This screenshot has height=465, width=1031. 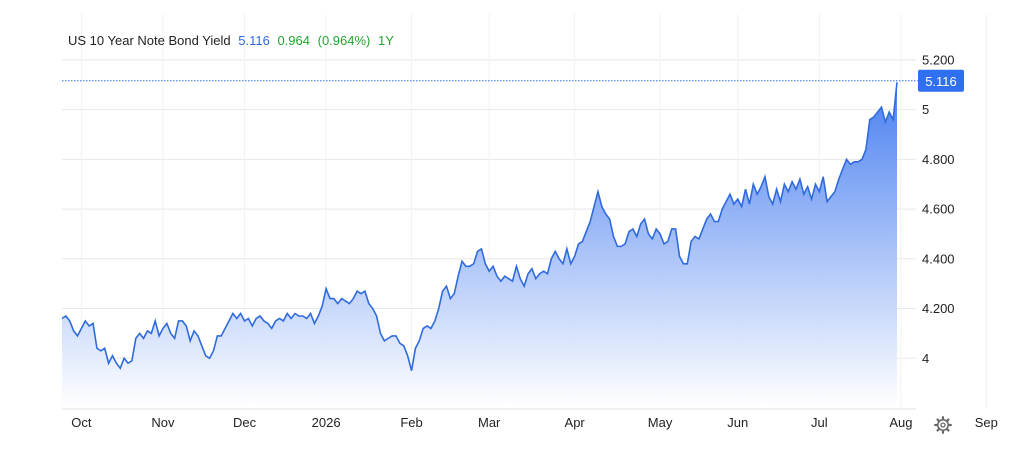 I want to click on x-tick-label: Jun, so click(x=737, y=422).